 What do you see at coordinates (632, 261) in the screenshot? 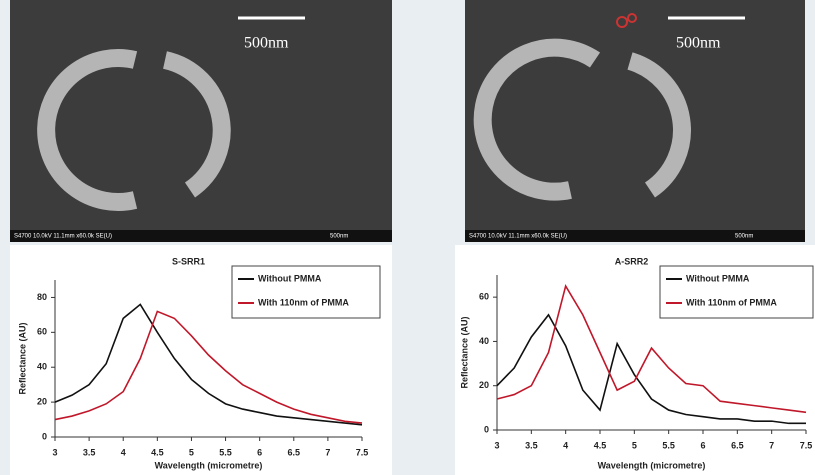
I see `chart-title: A-SRR2` at bounding box center [632, 261].